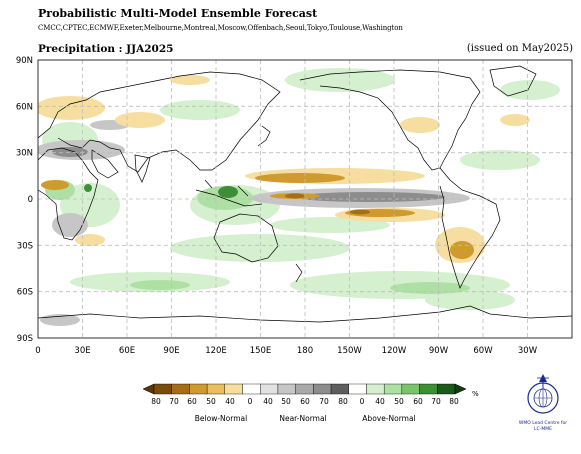 This screenshot has height=454, width=581. What do you see at coordinates (327, 204) in the screenshot?
I see `below-normal-peak` at bounding box center [327, 204].